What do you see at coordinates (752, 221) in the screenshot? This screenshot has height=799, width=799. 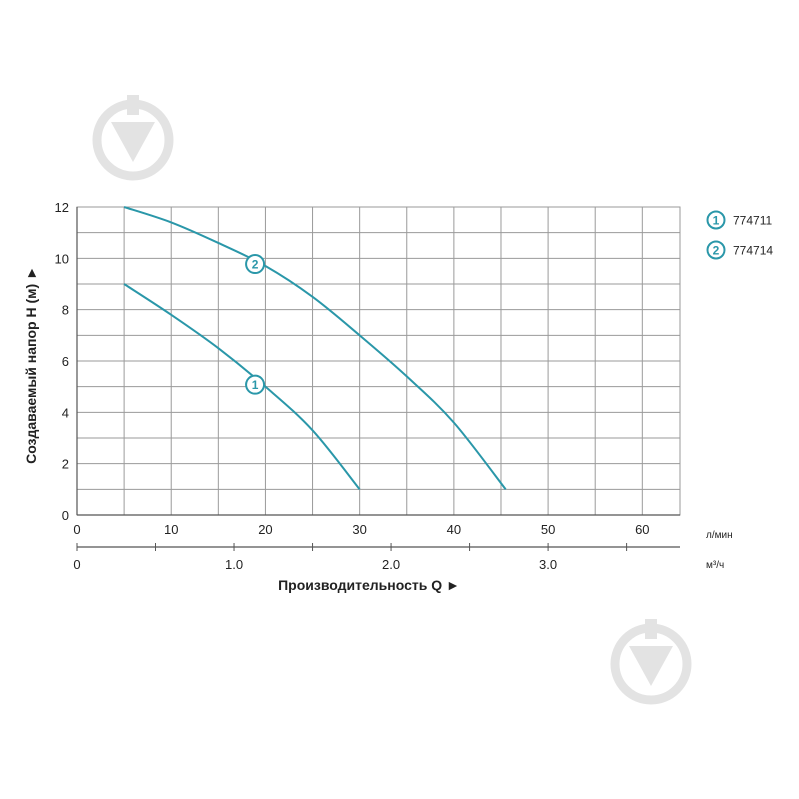 I see `legend-label: 774711` at bounding box center [752, 221].